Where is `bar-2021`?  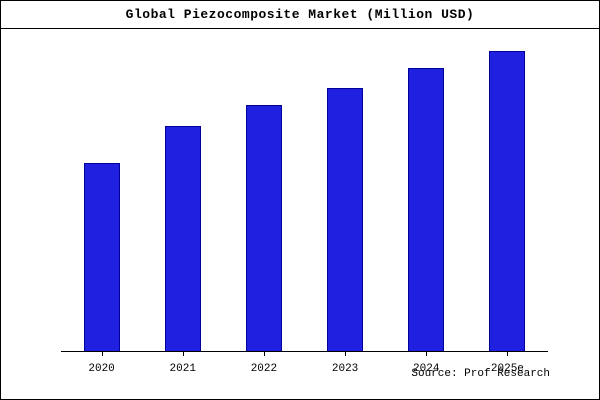
bar-2021 is located at coordinates (182, 238).